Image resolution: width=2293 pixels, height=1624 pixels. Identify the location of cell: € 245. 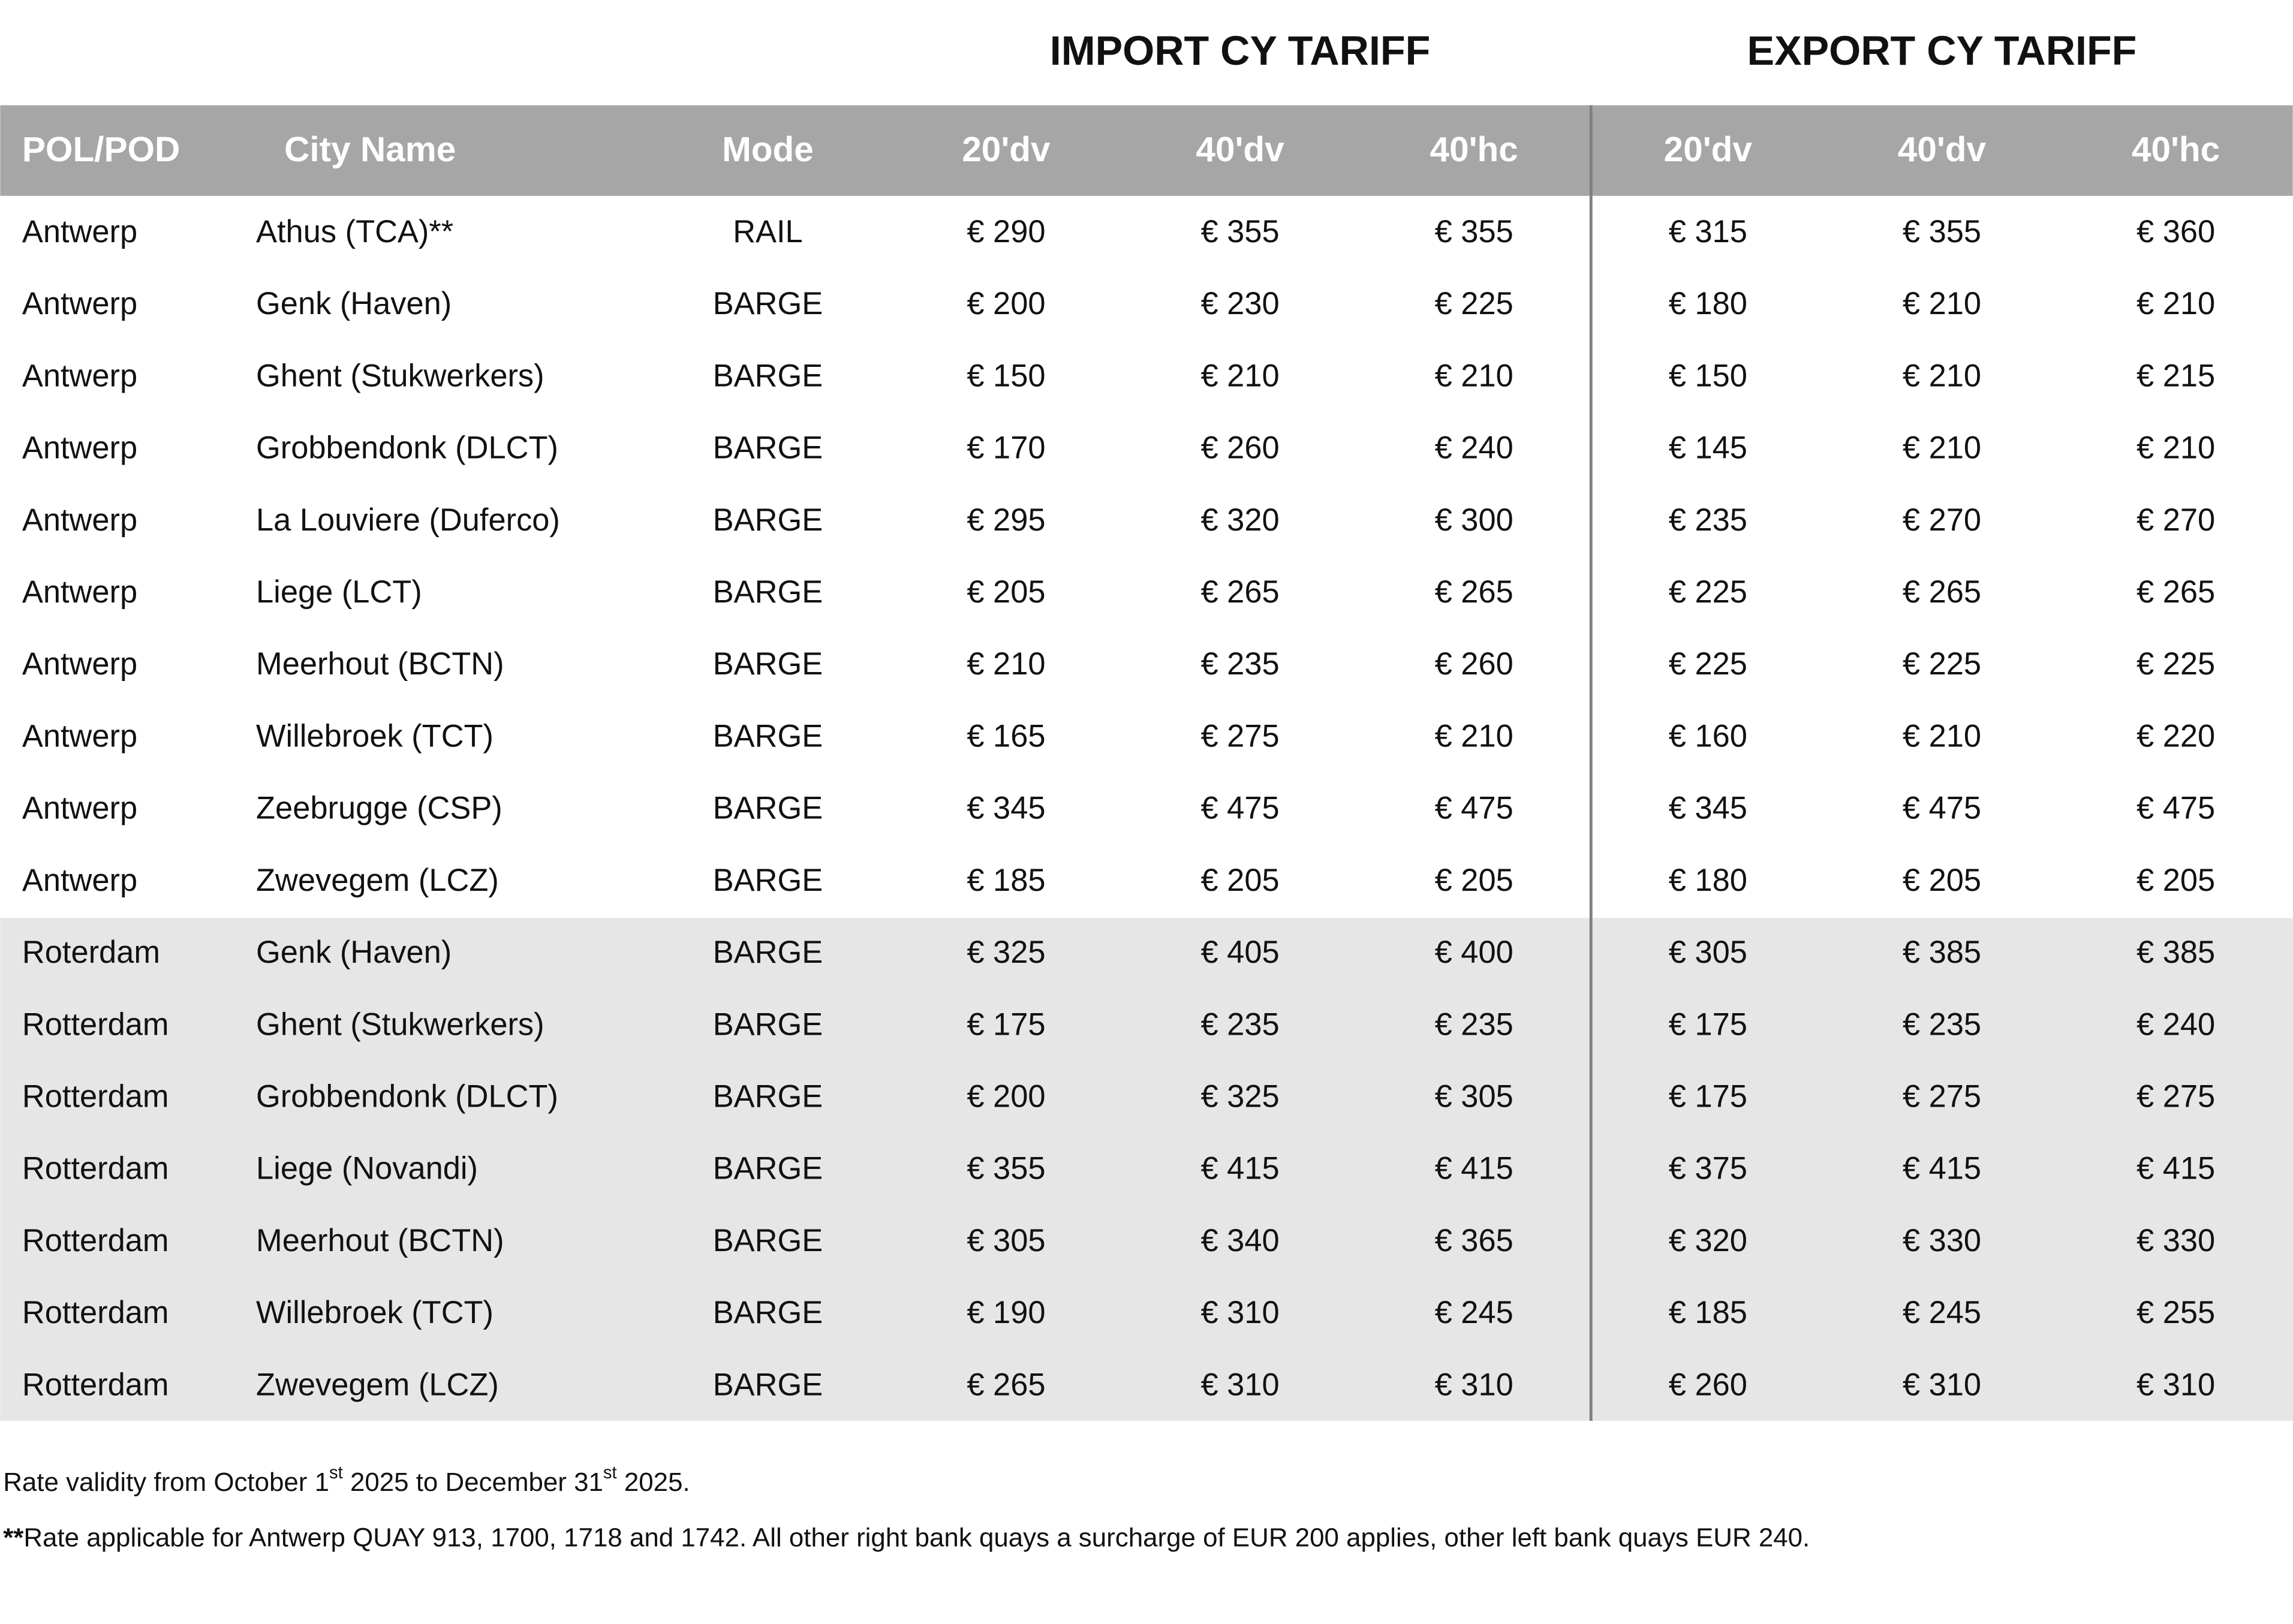
(1474, 1312).